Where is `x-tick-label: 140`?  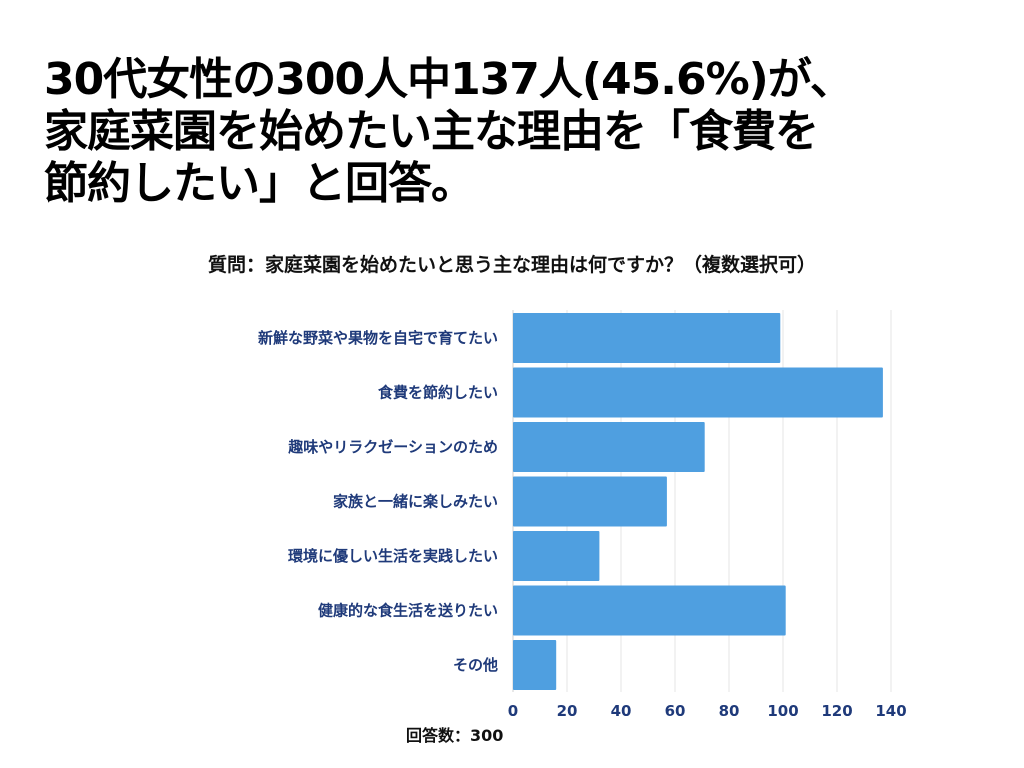
x-tick-label: 140 is located at coordinates (890, 711).